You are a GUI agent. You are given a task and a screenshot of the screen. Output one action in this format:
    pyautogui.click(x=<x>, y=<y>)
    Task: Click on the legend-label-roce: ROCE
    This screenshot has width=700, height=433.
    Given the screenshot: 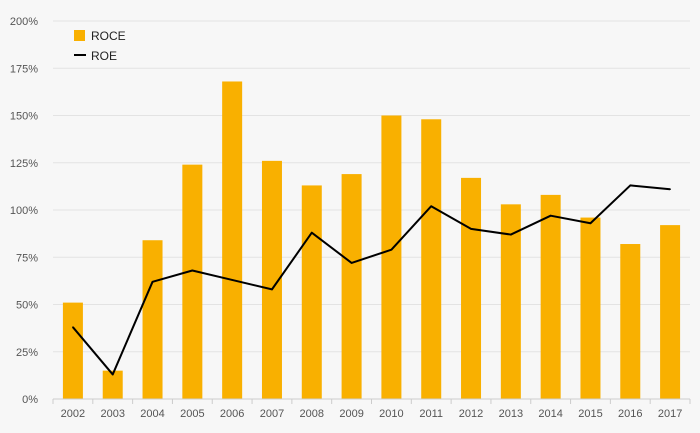 What is the action you would take?
    pyautogui.click(x=108, y=36)
    